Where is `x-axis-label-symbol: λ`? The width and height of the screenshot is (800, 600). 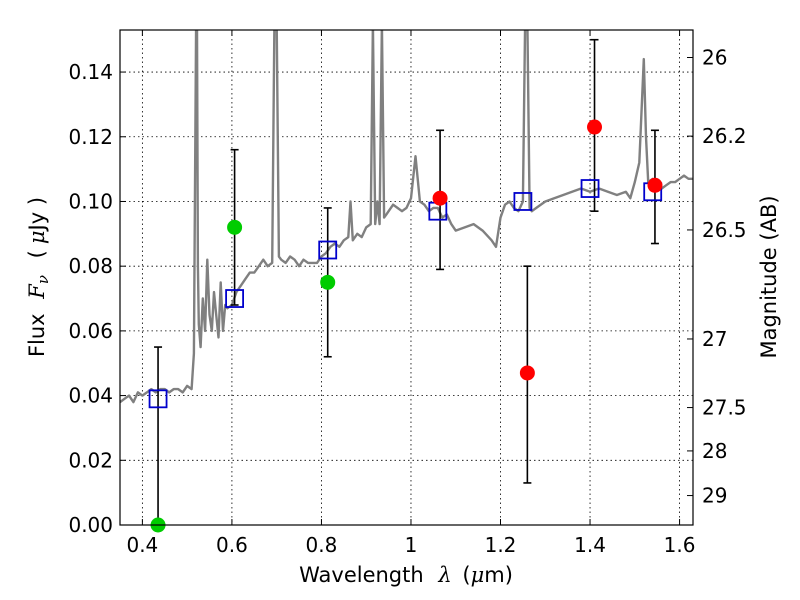
x-axis-label-symbol: λ is located at coordinates (444, 575).